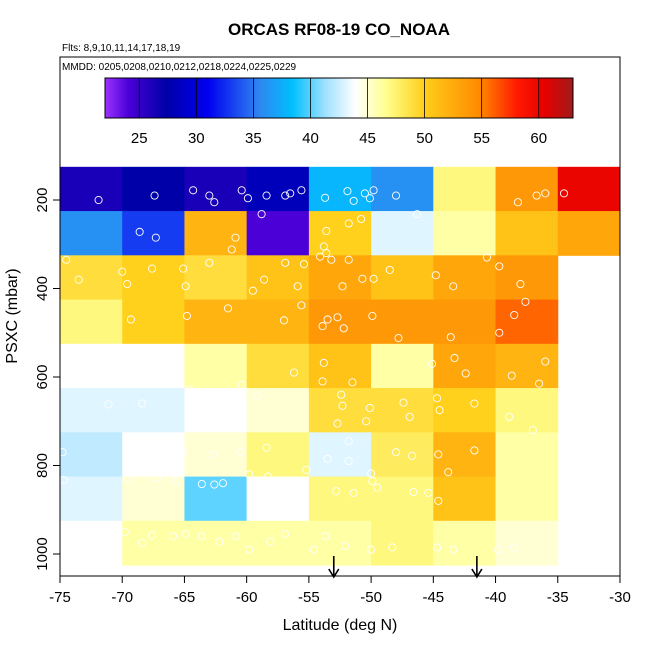  Describe the element at coordinates (339, 29) in the screenshot. I see `chart-title: ORCAS RF08-19 CO_NOAA` at that location.